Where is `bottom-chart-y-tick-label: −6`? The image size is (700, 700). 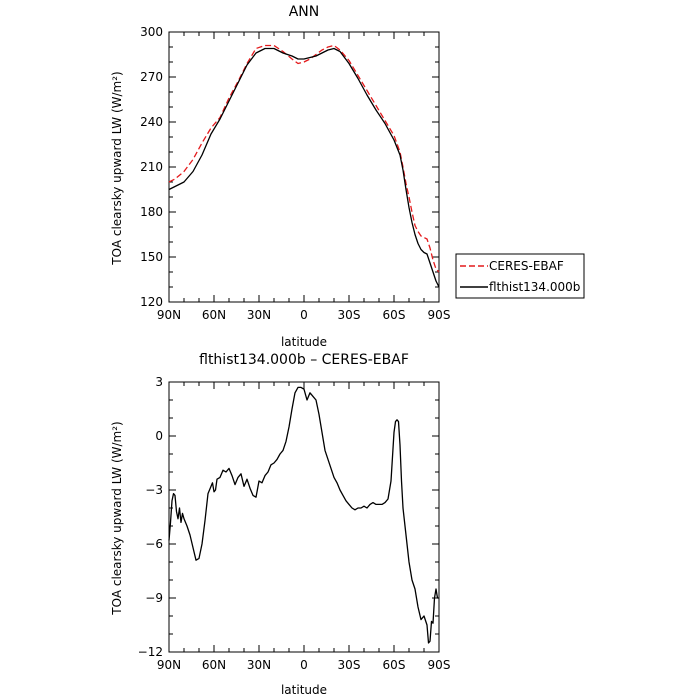
bottom-chart-y-tick-label: −6 is located at coordinates (154, 544).